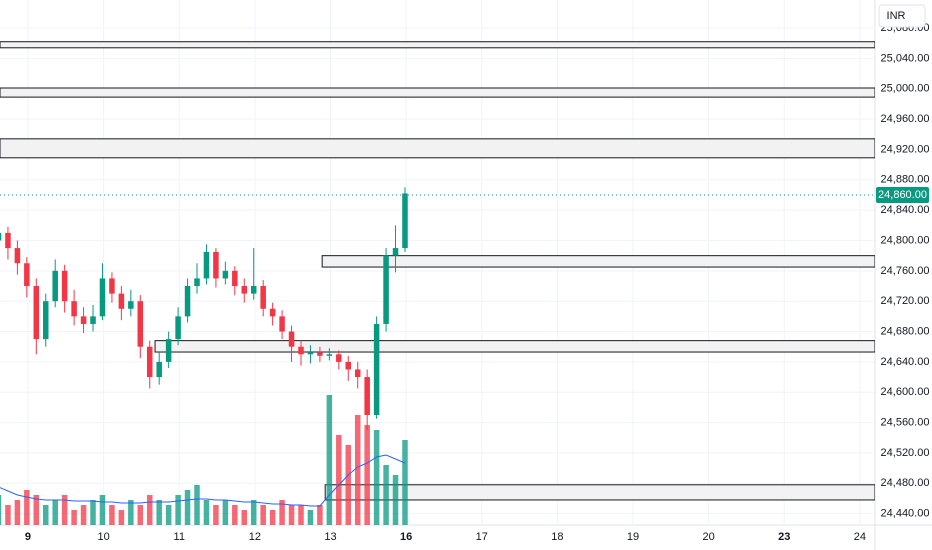 This screenshot has height=550, width=932. Describe the element at coordinates (905, 301) in the screenshot. I see `y-tick-label: 24,720.00` at that location.